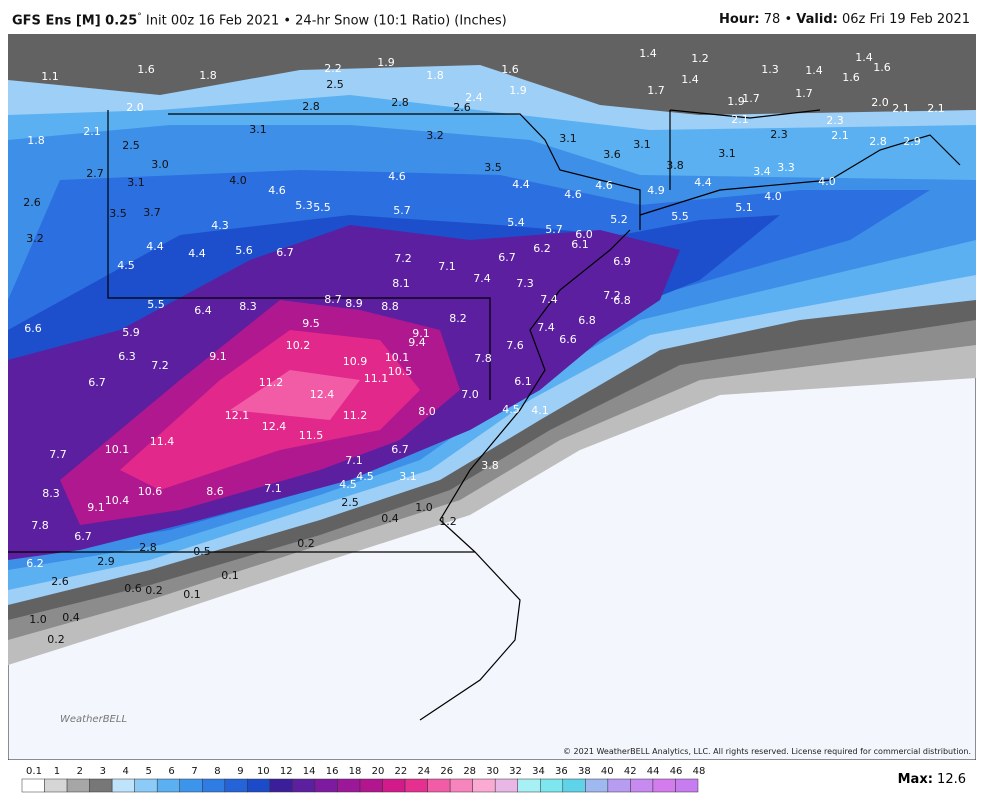  I want to click on snow-amount-label: 0.1, so click(230, 575).